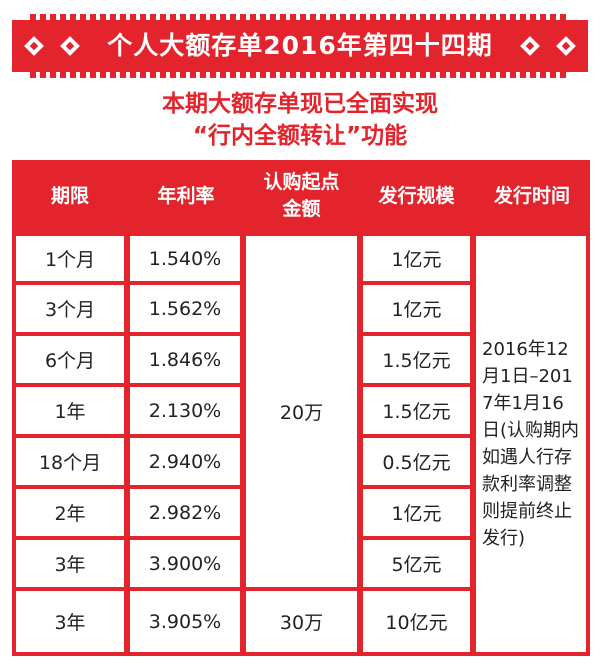 This screenshot has width=600, height=666. Describe the element at coordinates (416, 563) in the screenshot. I see `cell-scale: 5亿元` at that location.